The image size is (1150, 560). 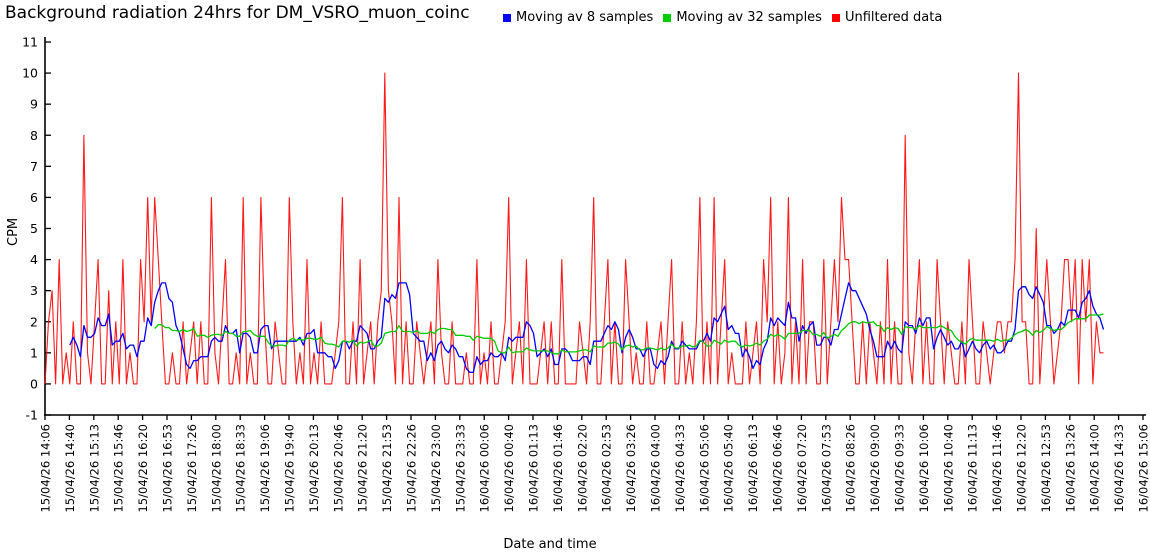 What do you see at coordinates (34, 290) in the screenshot?
I see `svg-text: 3` at bounding box center [34, 290].